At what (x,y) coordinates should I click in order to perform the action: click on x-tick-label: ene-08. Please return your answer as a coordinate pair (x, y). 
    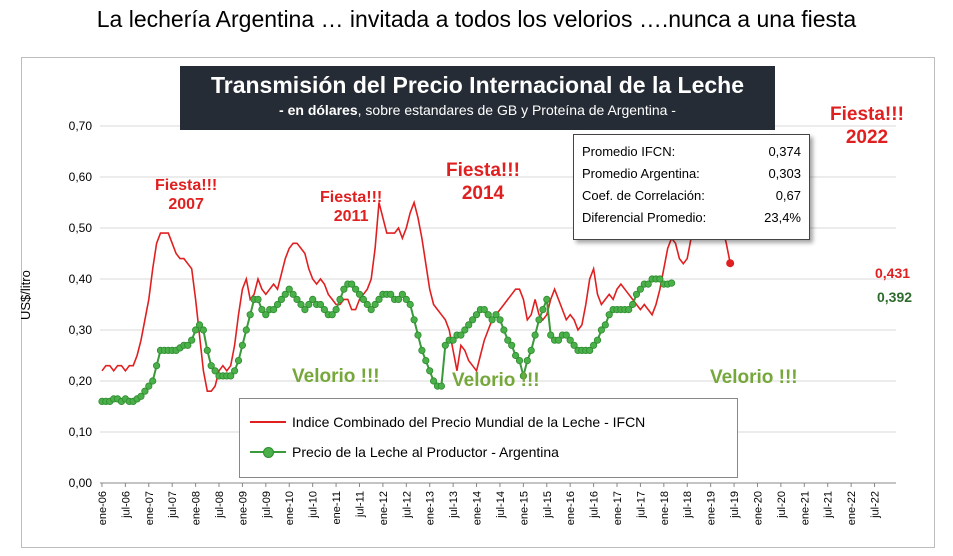
    Looking at the image, I should click on (197, 508).